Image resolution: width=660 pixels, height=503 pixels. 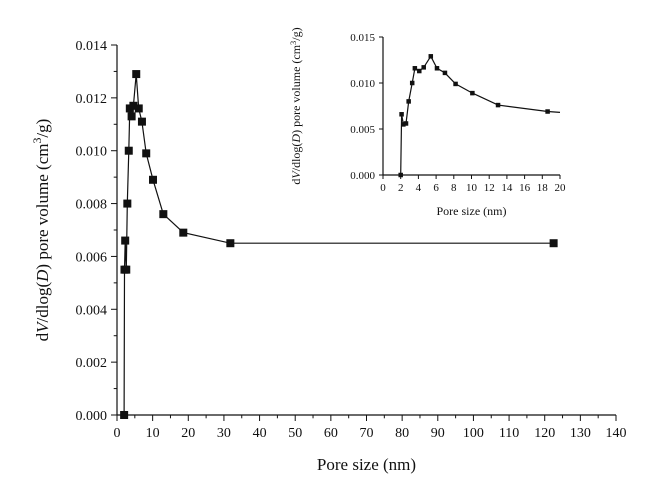 What do you see at coordinates (331, 433) in the screenshot?
I see `x-tick-label: 60` at bounding box center [331, 433].